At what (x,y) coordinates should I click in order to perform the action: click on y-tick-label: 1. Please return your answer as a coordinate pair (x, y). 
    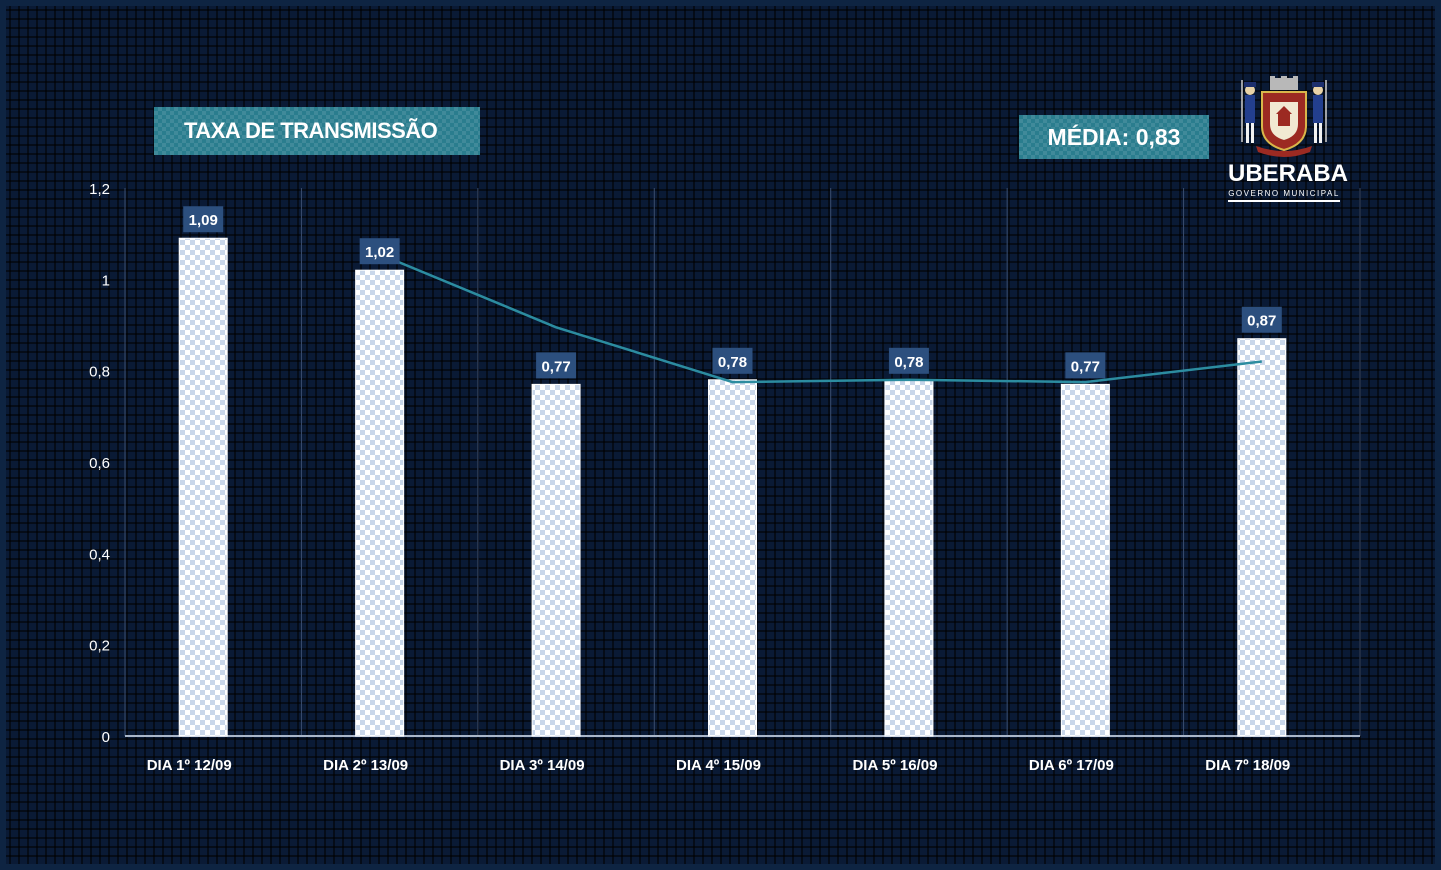
    Looking at the image, I should click on (106, 280).